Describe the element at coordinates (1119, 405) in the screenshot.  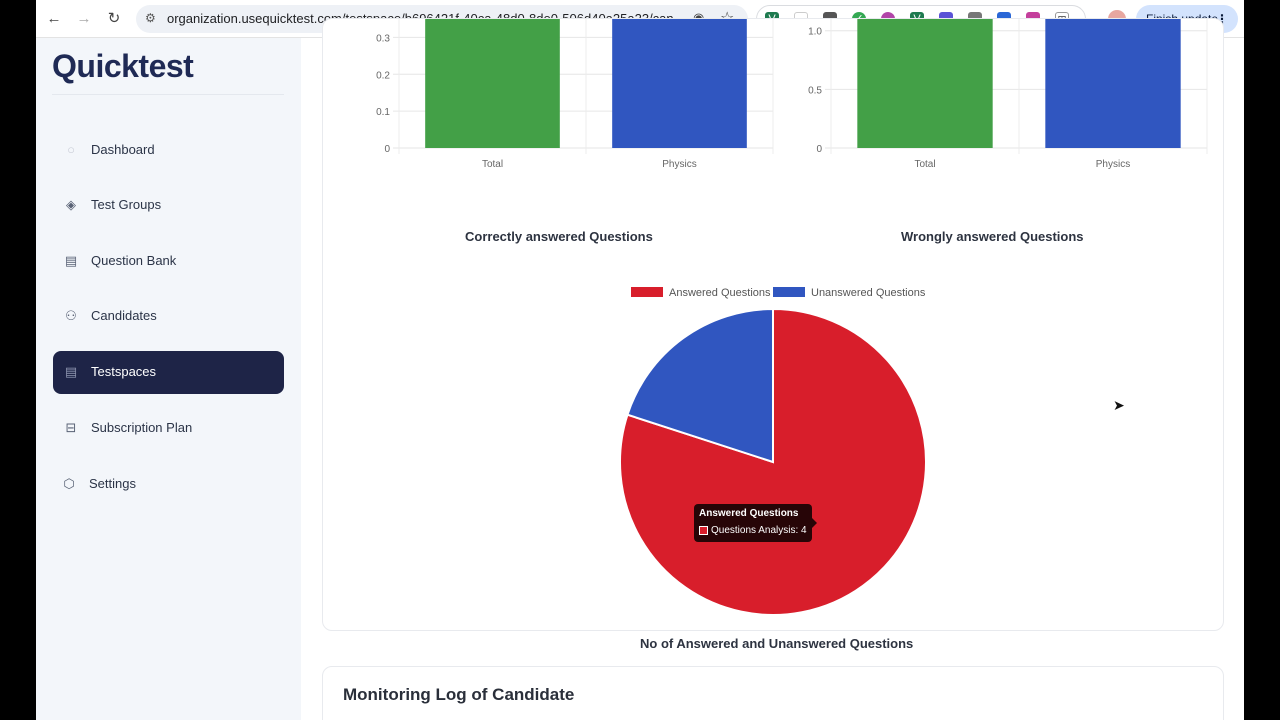
I see `mouse-cursor-icon: ➤` at that location.